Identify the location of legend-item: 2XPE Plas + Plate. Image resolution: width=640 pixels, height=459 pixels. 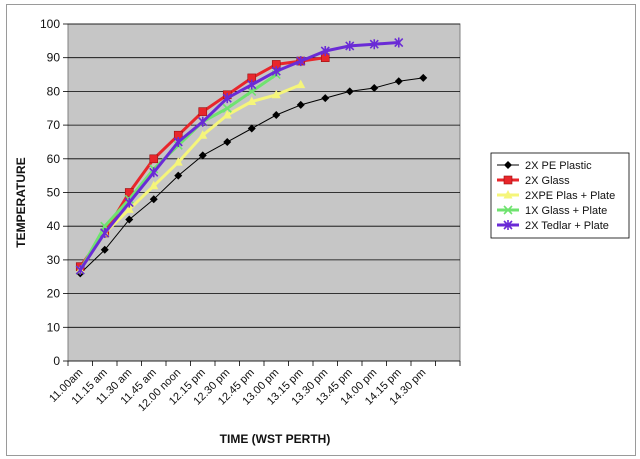
(556, 196).